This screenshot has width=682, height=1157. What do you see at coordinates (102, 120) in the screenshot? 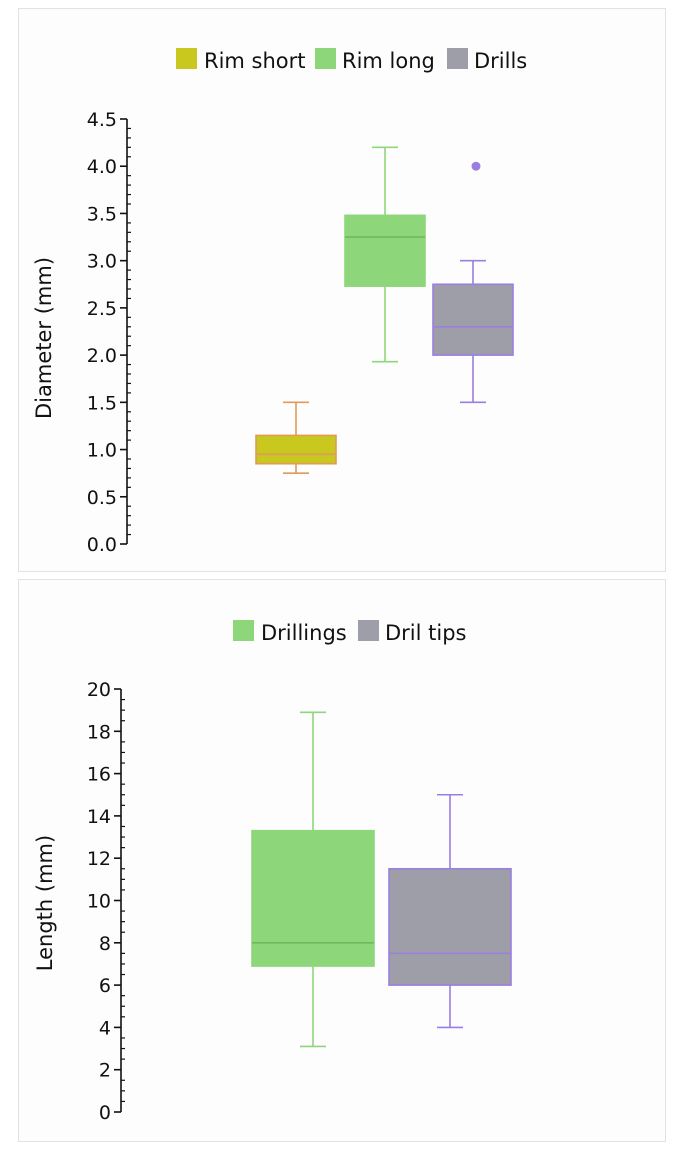
I see `y-tick-label: 4.5` at bounding box center [102, 120].